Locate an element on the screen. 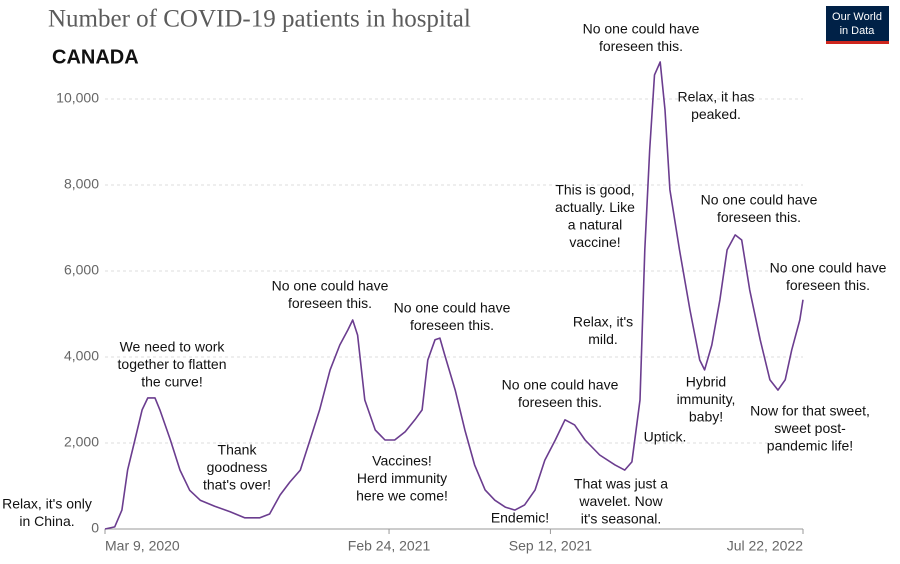 The height and width of the screenshot is (564, 900). x-tick-label: Mar 9, 2020 is located at coordinates (142, 546).